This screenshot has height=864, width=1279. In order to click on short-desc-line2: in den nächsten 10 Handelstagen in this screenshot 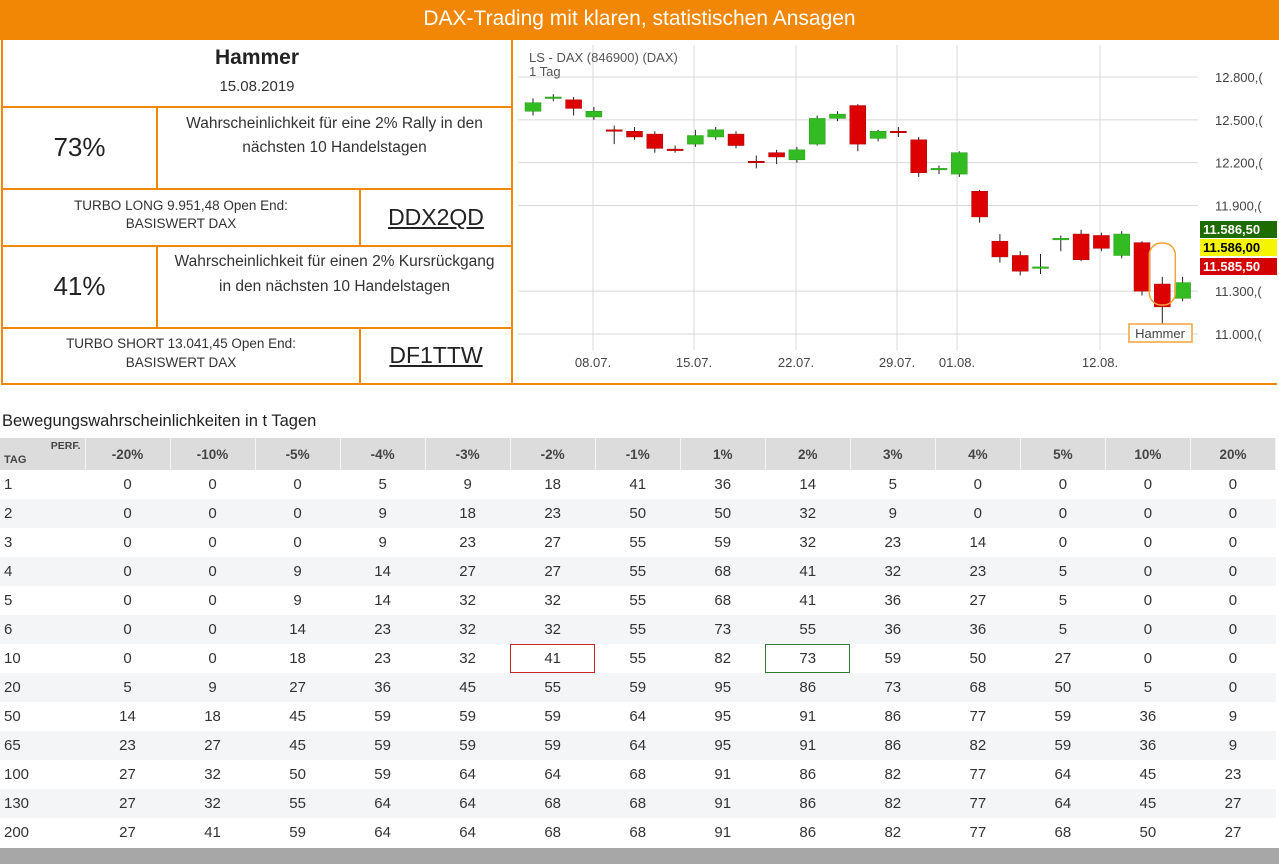, I will do `click(334, 286)`.